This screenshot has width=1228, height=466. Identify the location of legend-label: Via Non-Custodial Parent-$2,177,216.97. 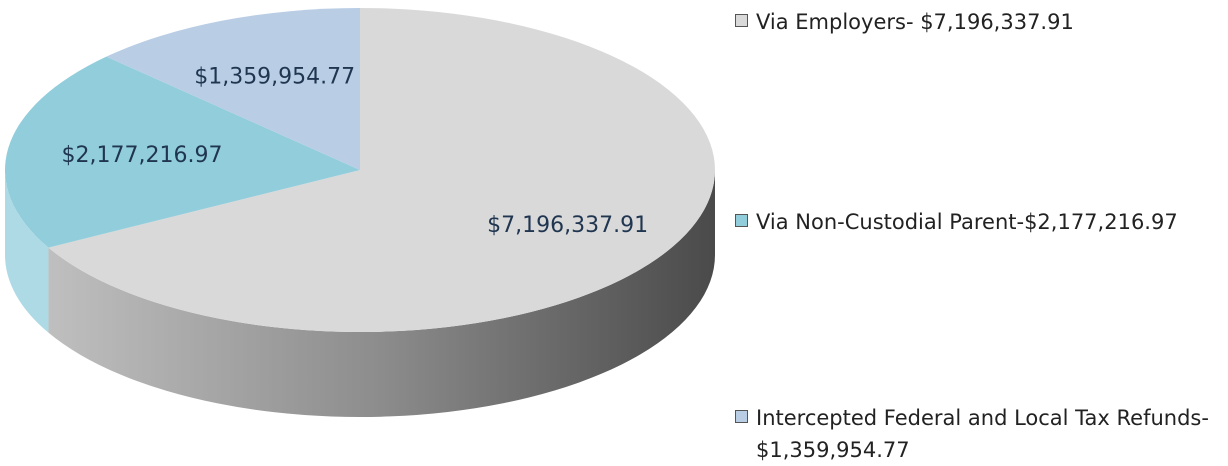
(967, 222).